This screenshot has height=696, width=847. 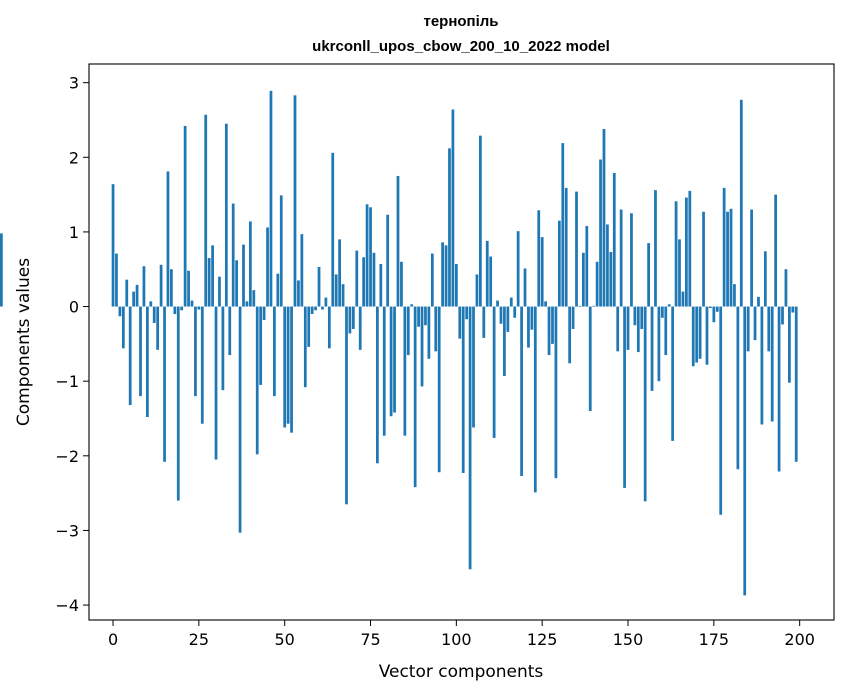 I want to click on x-axis-ticks: 0 25 50 75 100 125 150 175 200, so click(x=461, y=634).